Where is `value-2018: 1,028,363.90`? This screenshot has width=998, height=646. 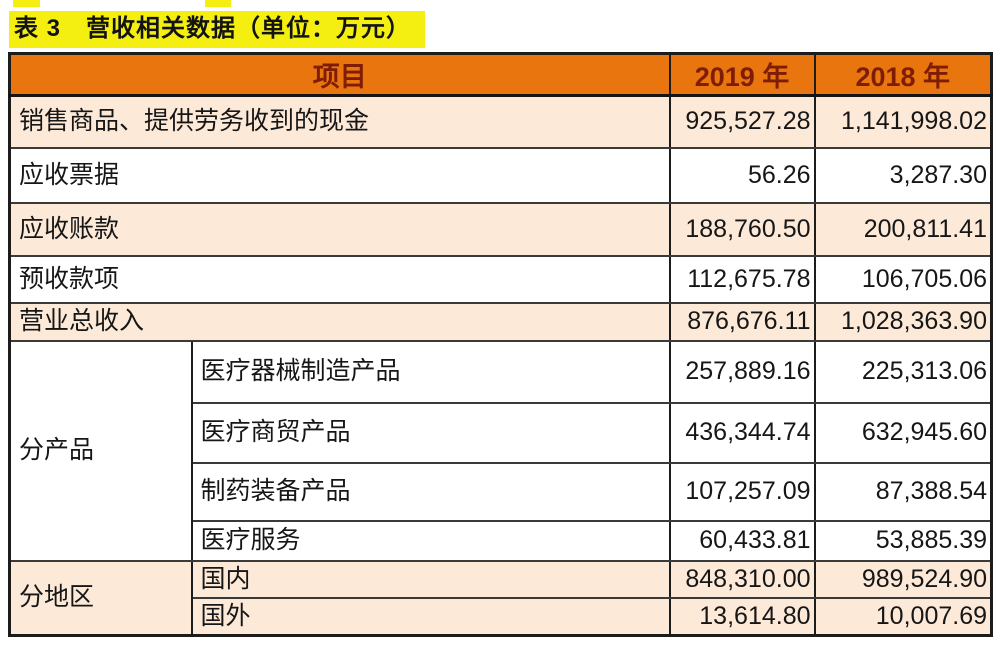 value-2018: 1,028,363.90 is located at coordinates (903, 321).